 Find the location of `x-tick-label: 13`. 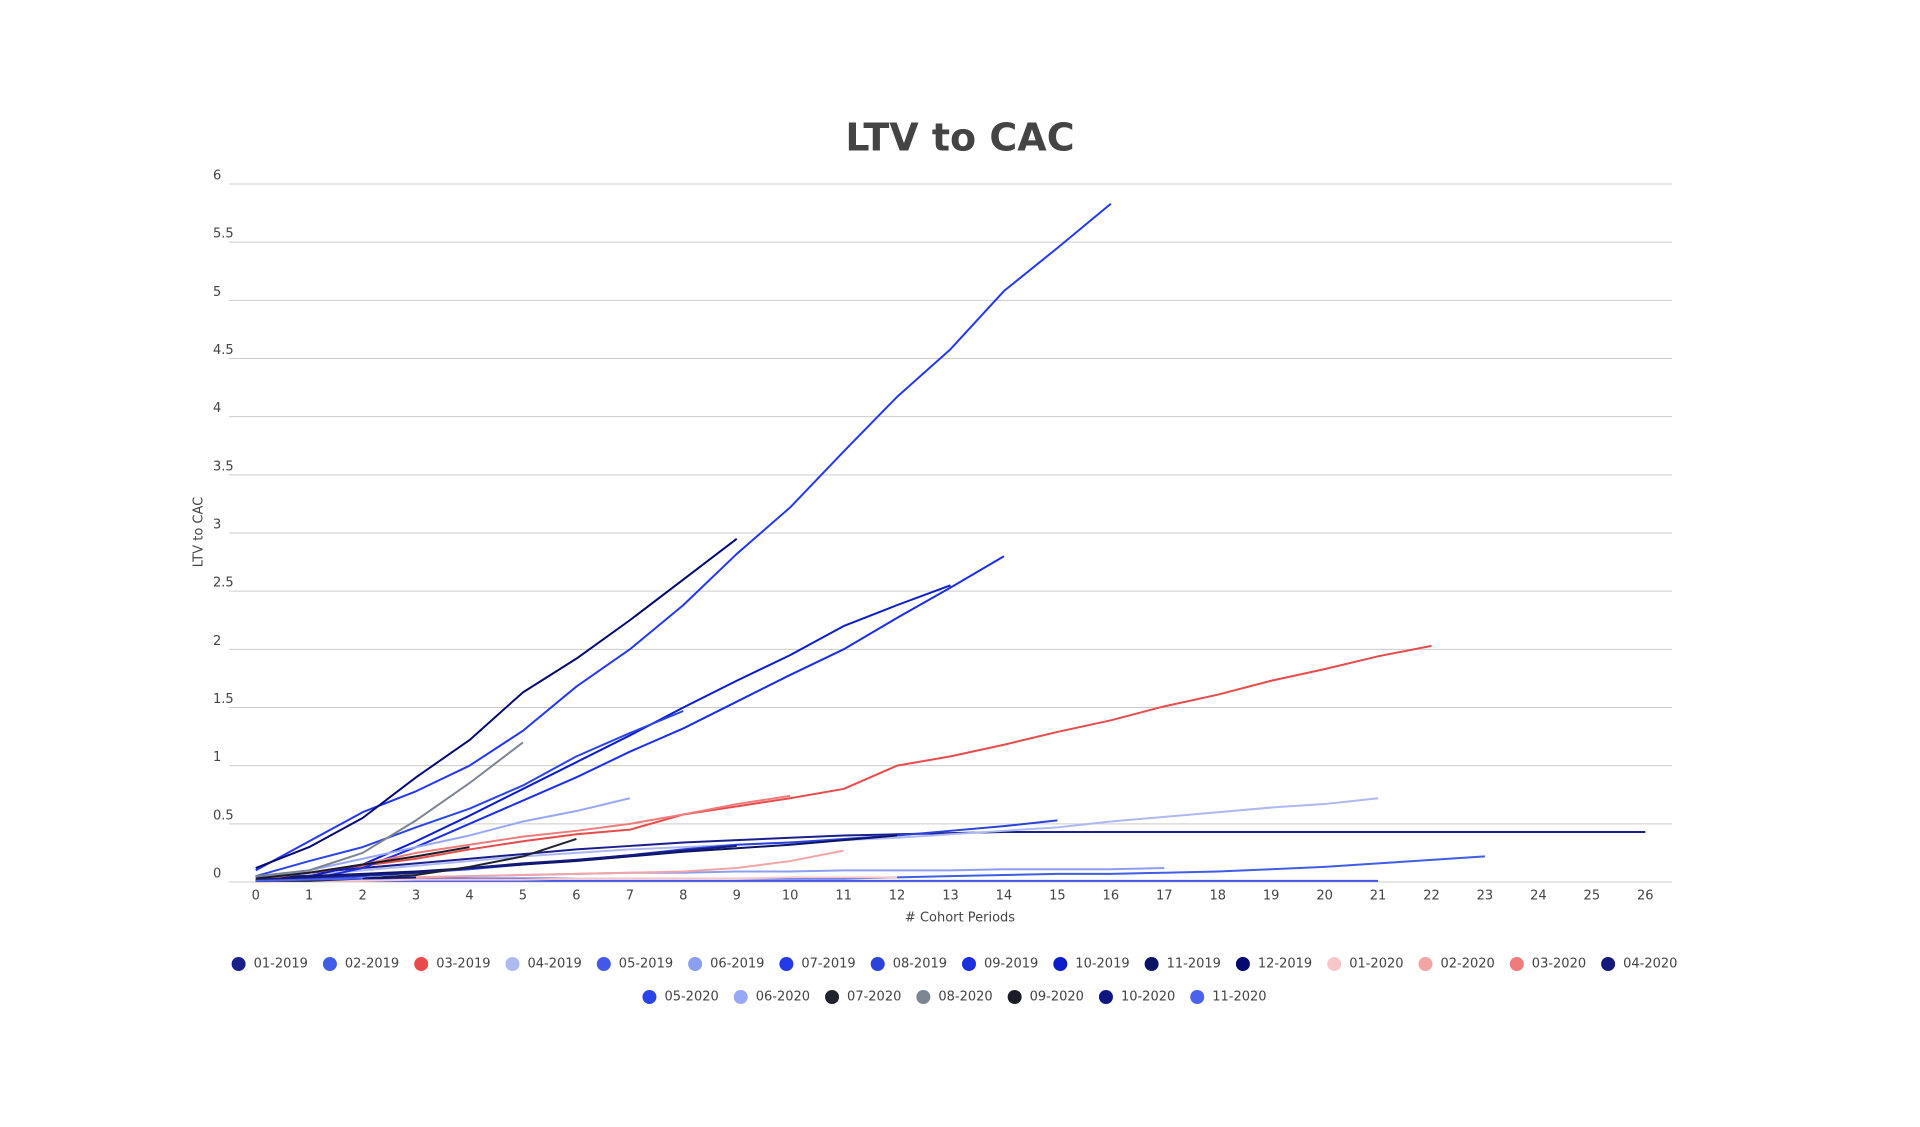

x-tick-label: 13 is located at coordinates (950, 896).